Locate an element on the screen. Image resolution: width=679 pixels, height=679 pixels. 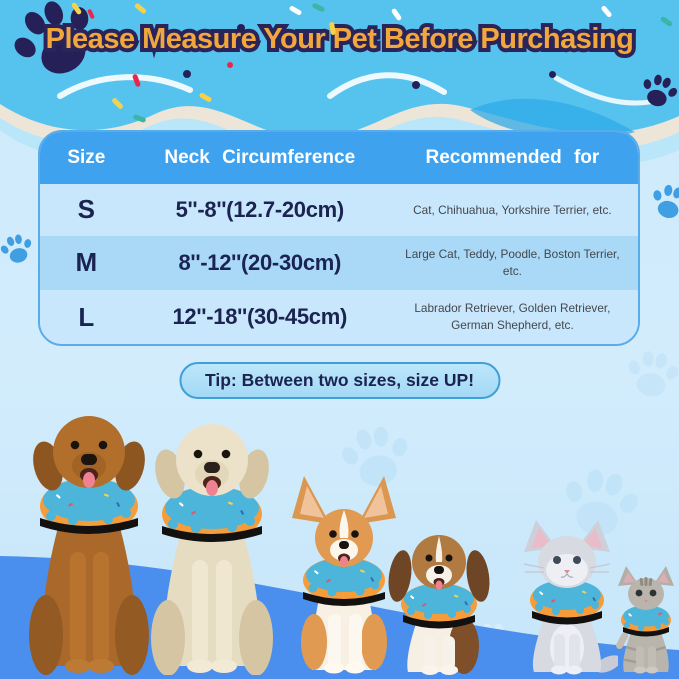
size-value: L is located at coordinates (86, 316).